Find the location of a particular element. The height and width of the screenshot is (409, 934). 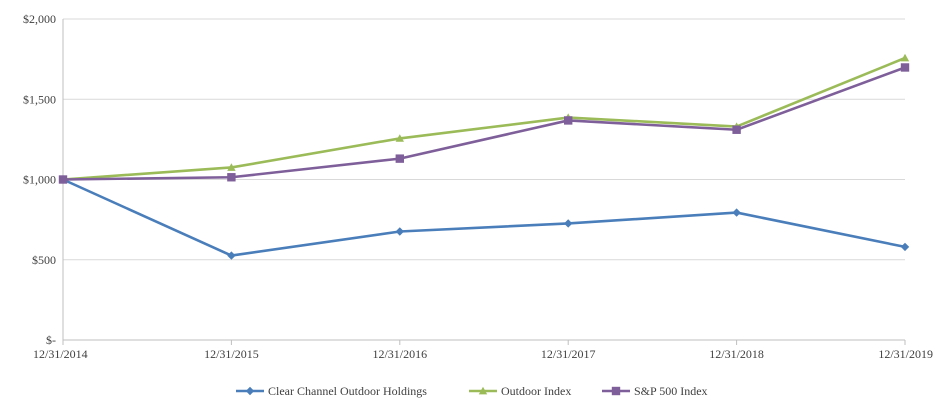

x-tick-label: 12/31/2014 is located at coordinates (60, 354).